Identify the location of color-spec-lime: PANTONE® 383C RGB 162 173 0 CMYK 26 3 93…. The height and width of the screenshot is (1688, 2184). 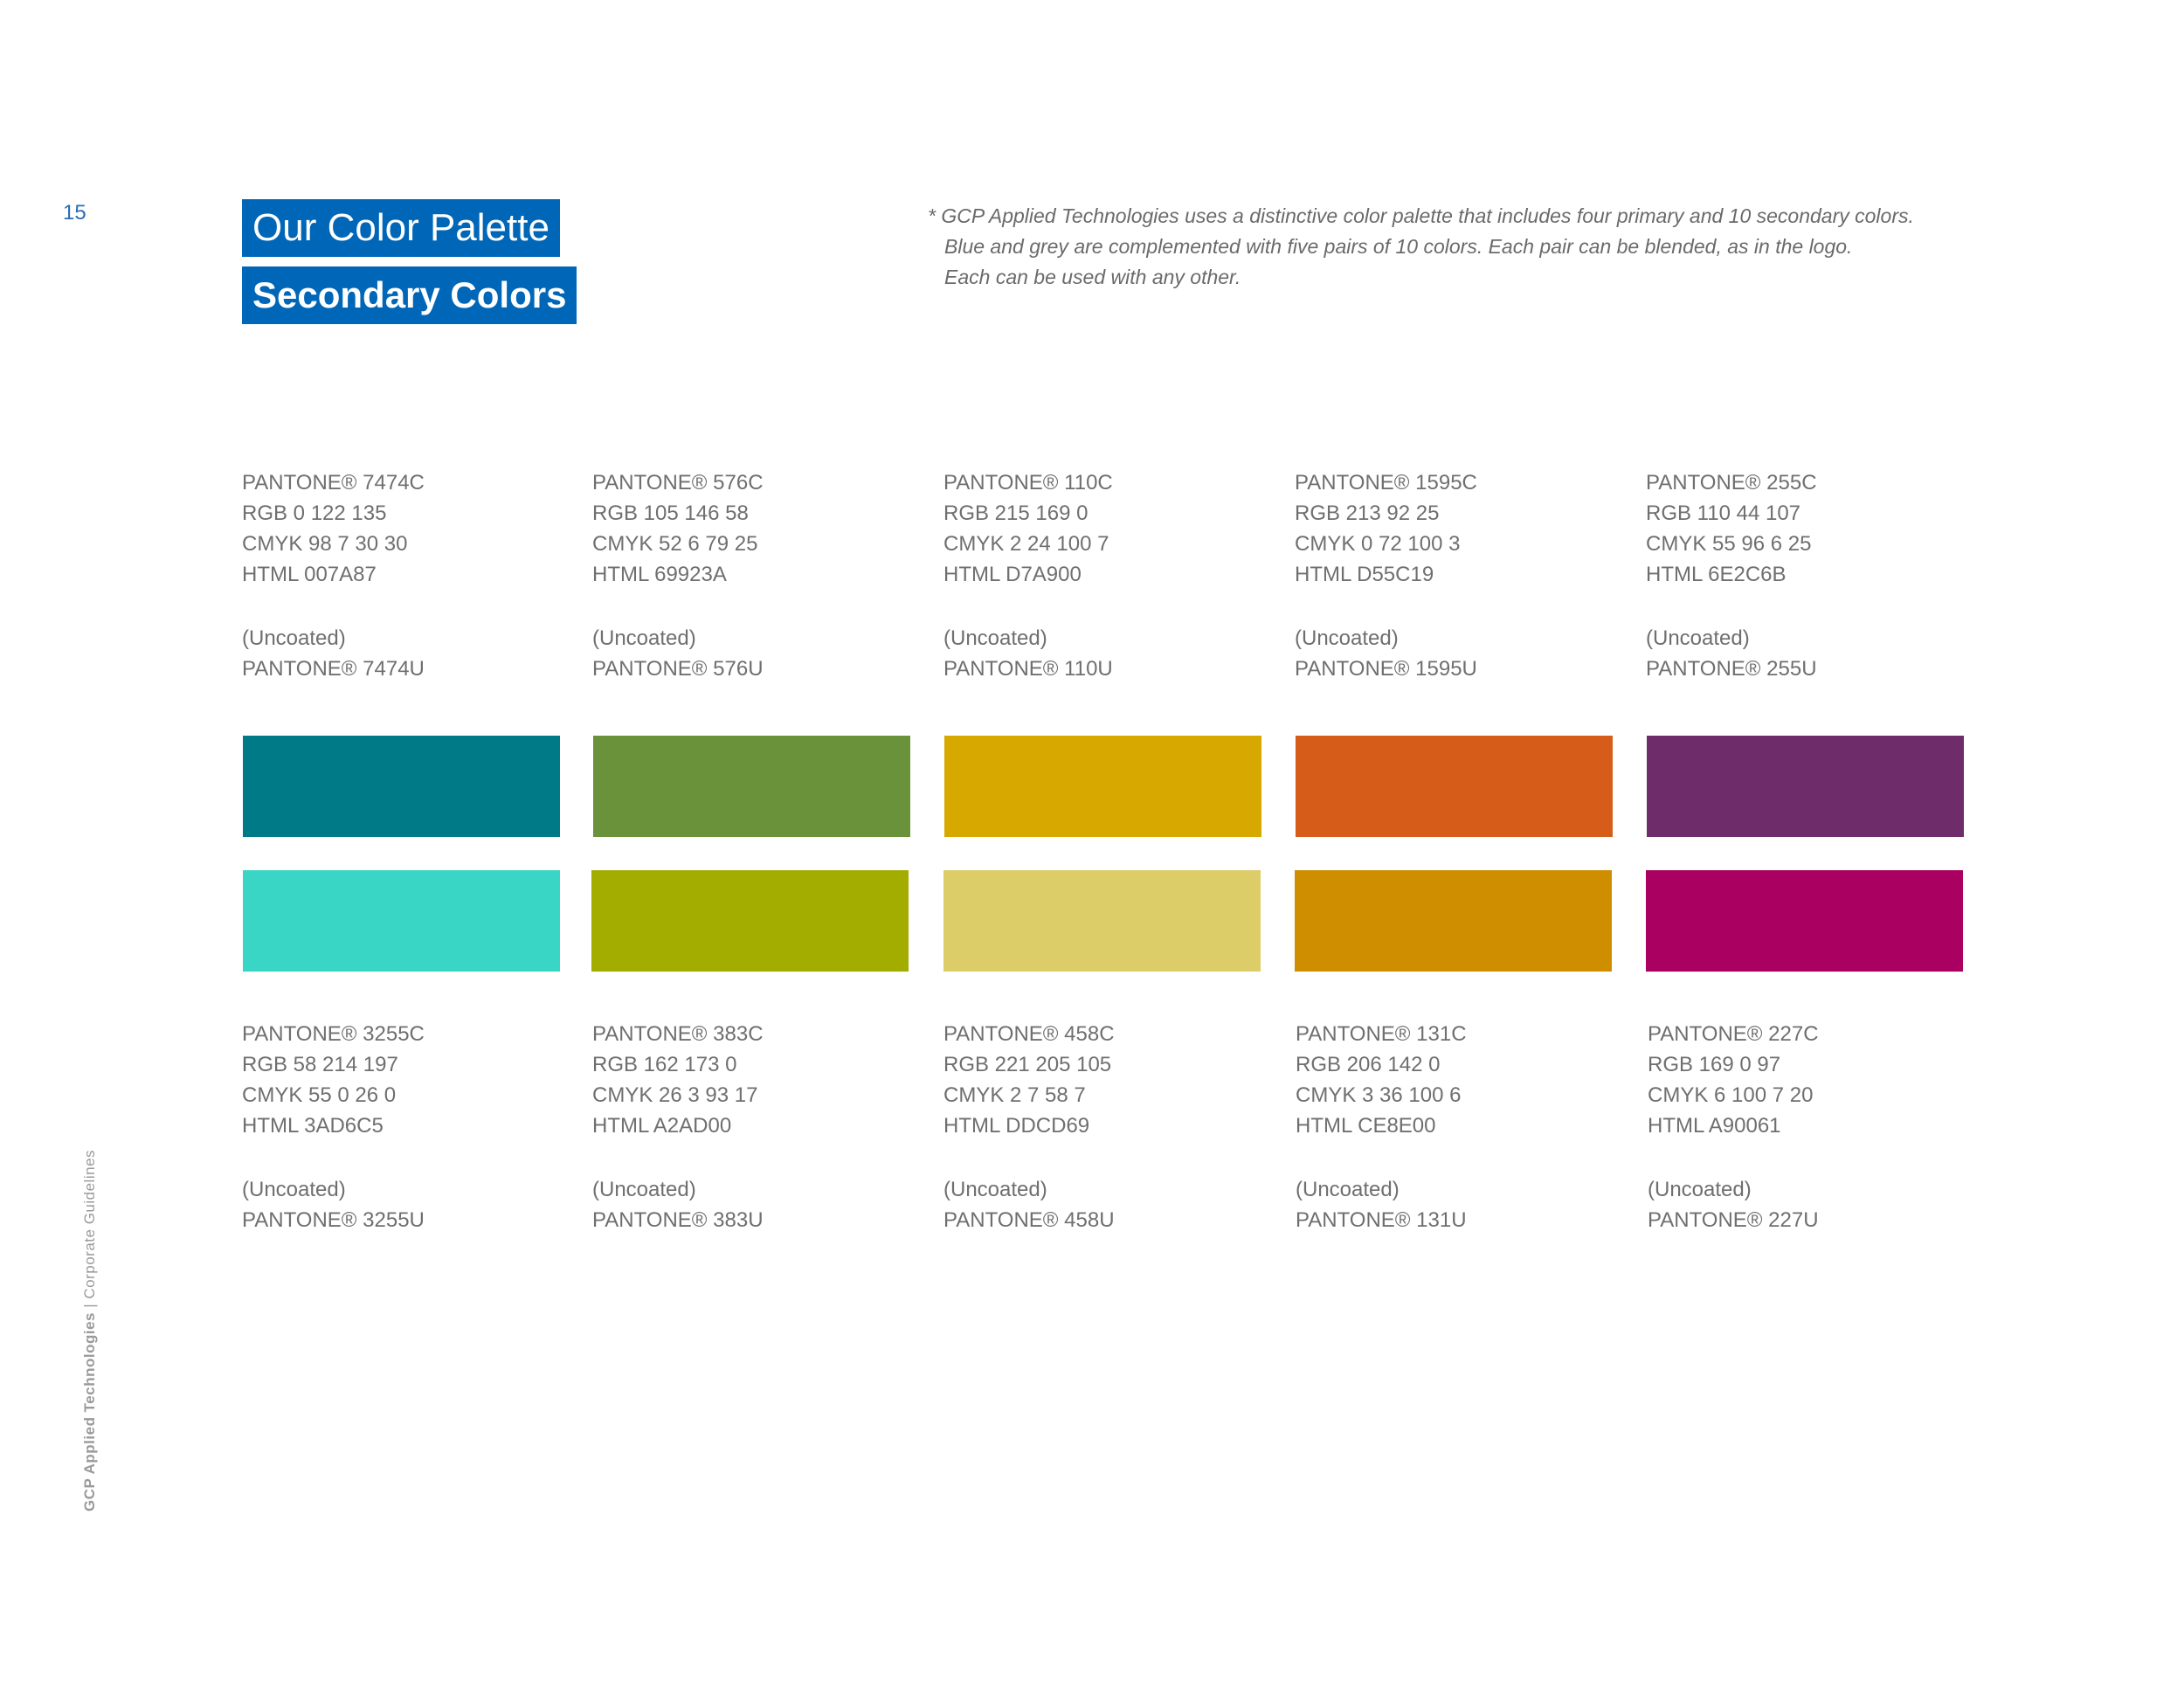
(754, 1127).